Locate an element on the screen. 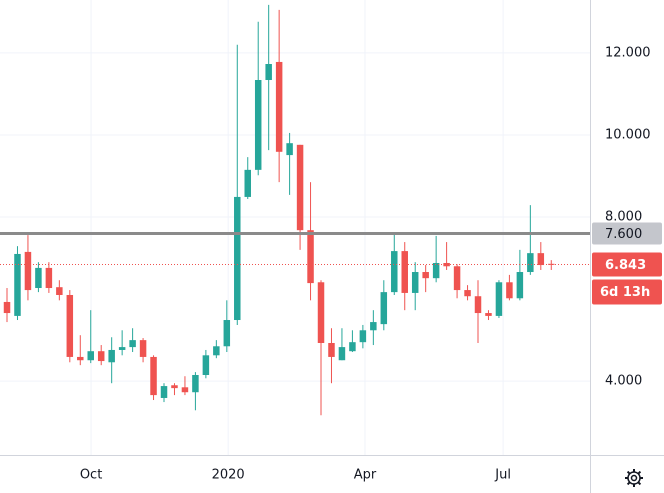 The width and height of the screenshot is (664, 493). gear-hub is located at coordinates (634, 478).